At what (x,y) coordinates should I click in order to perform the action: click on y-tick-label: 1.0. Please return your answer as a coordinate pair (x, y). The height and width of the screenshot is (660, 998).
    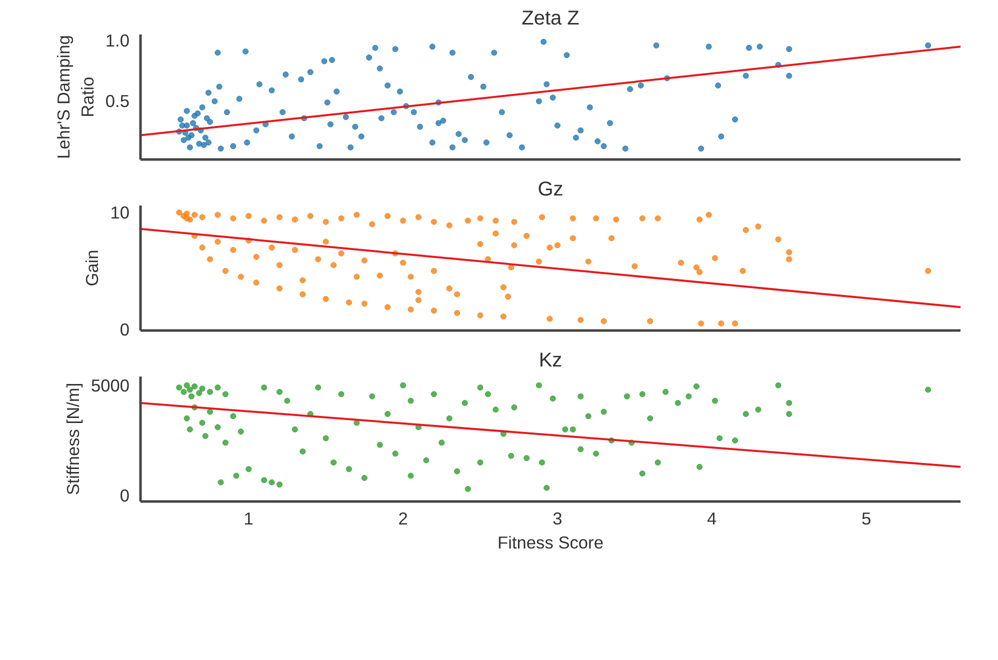
    Looking at the image, I should click on (117, 40).